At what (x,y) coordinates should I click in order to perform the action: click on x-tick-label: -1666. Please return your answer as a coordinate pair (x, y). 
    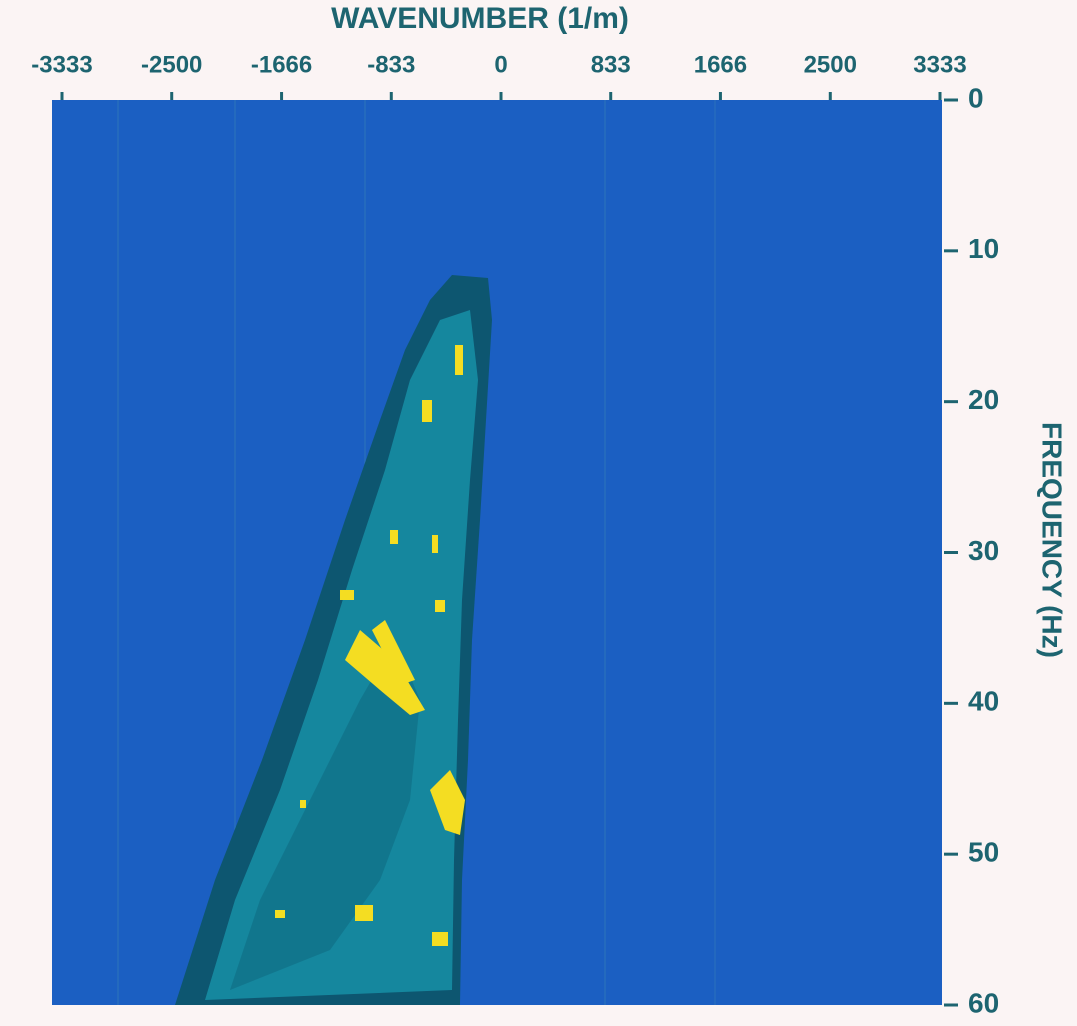
    Looking at the image, I should click on (281, 64).